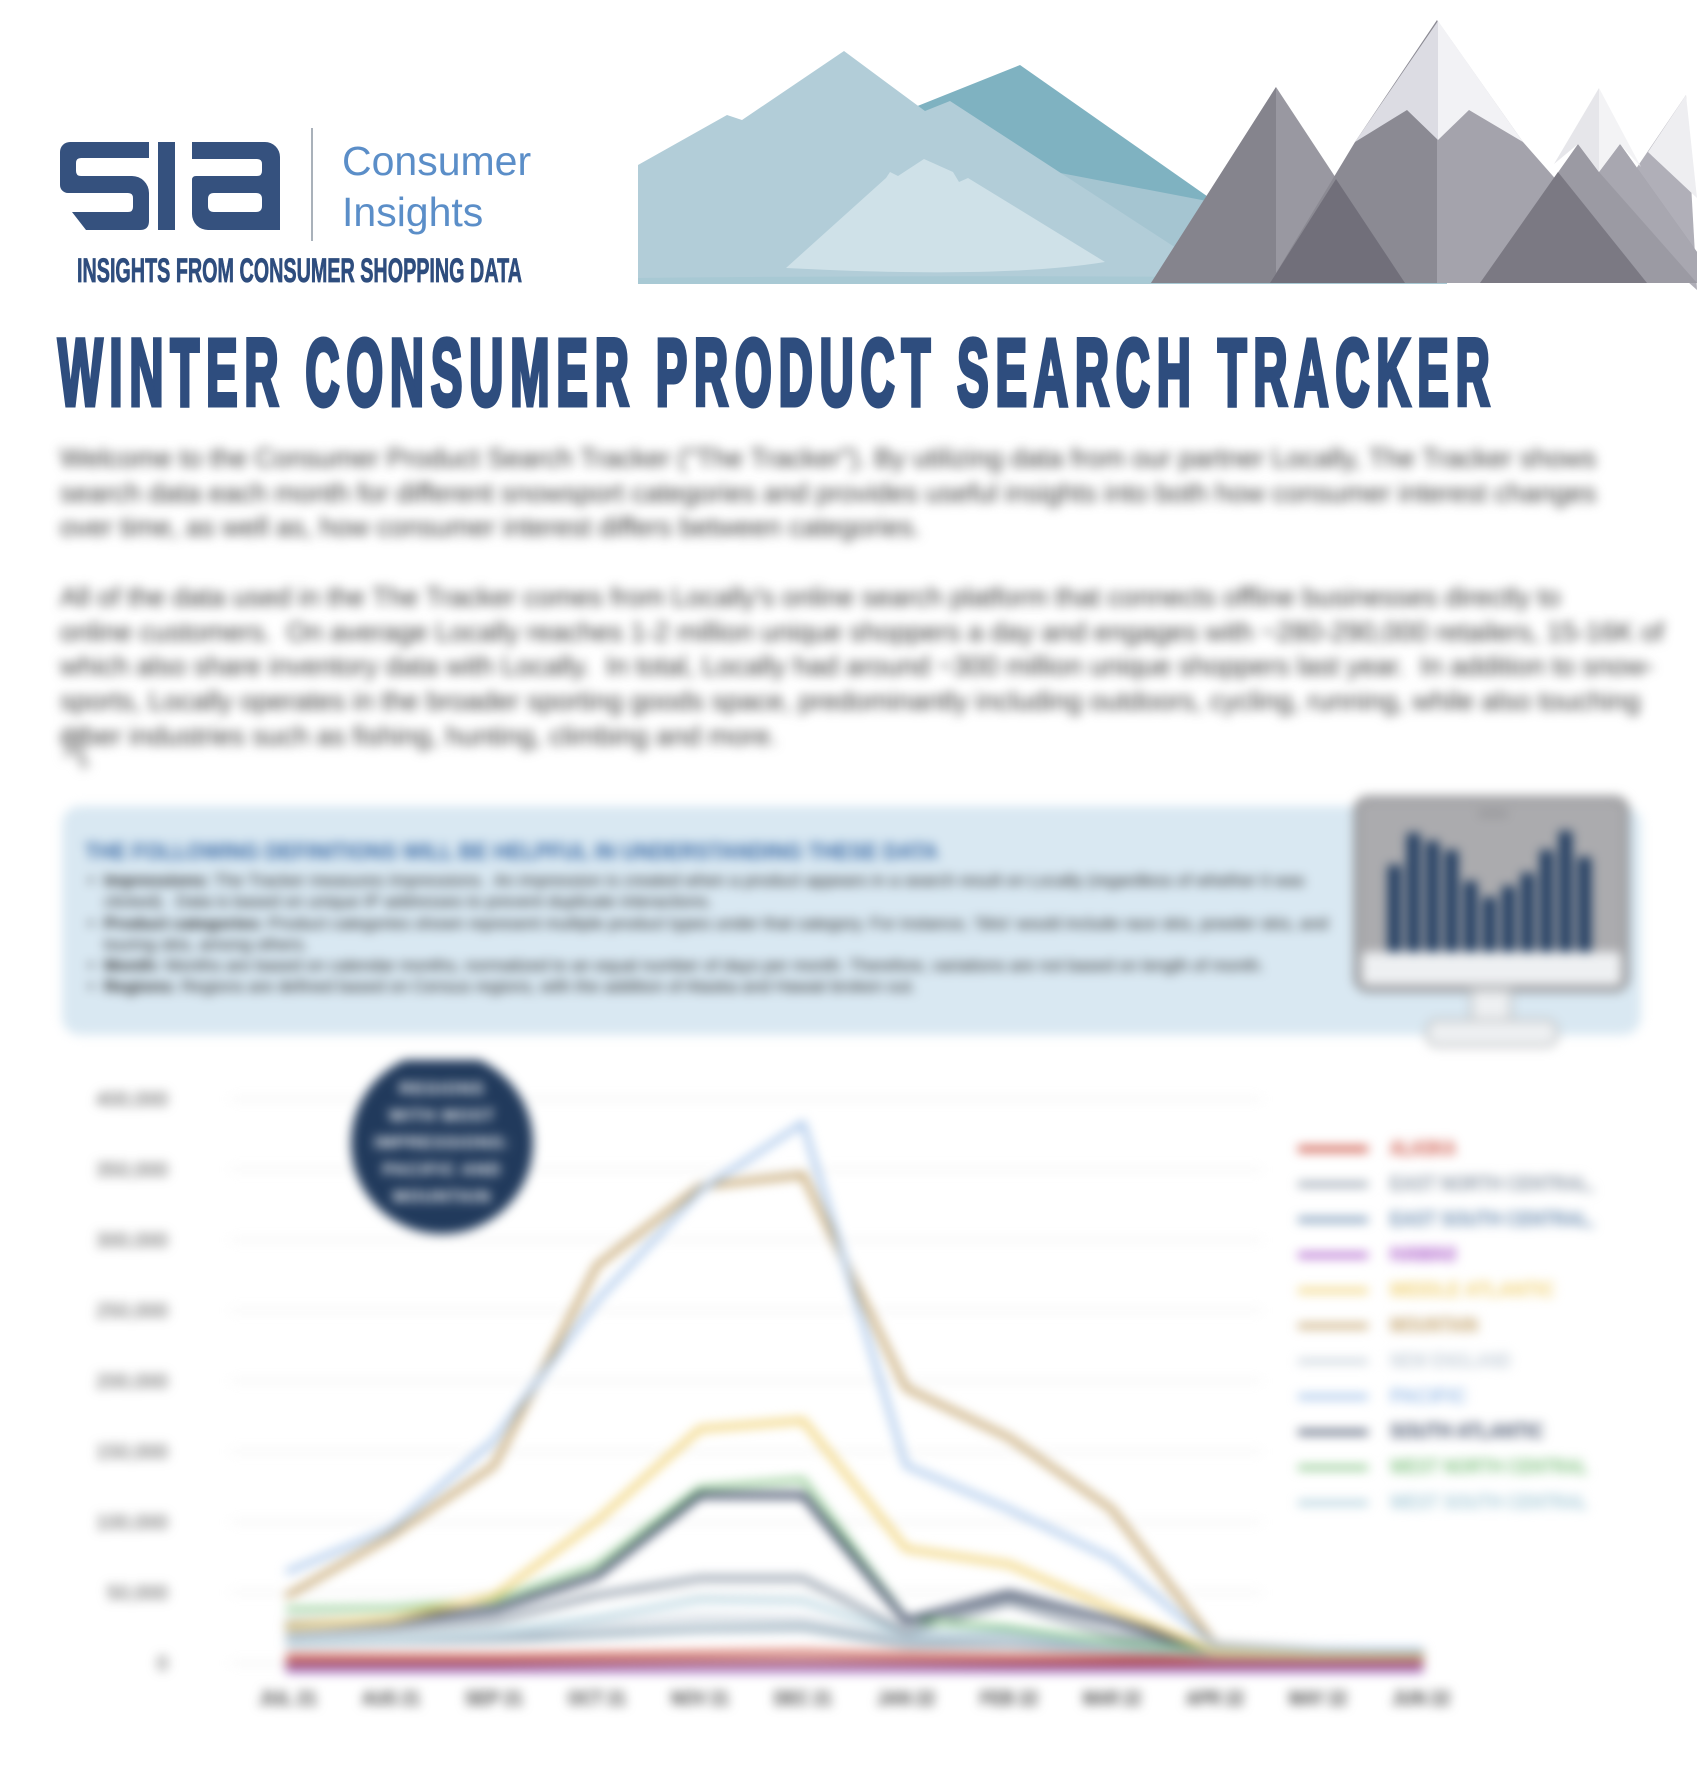 Image resolution: width=1697 pixels, height=1766 pixels. I want to click on svg-text: PACIFIC, so click(1428, 1396).